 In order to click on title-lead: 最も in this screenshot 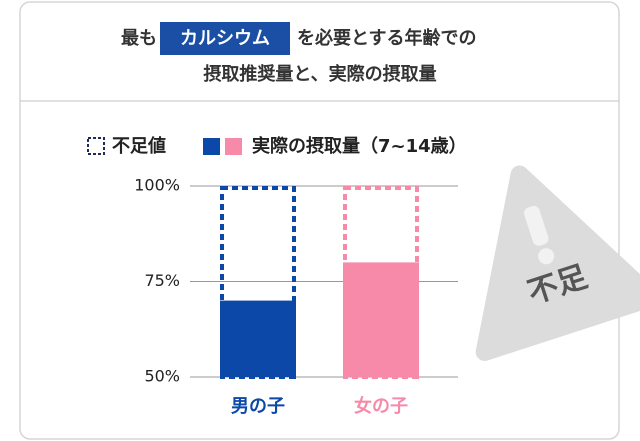, I will do `click(139, 38)`.